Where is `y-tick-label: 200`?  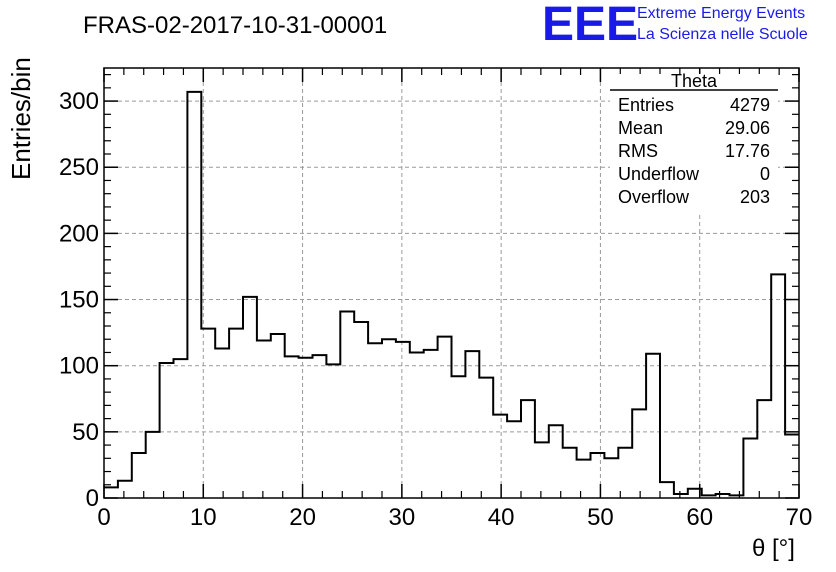 y-tick-label: 200 is located at coordinates (79, 233).